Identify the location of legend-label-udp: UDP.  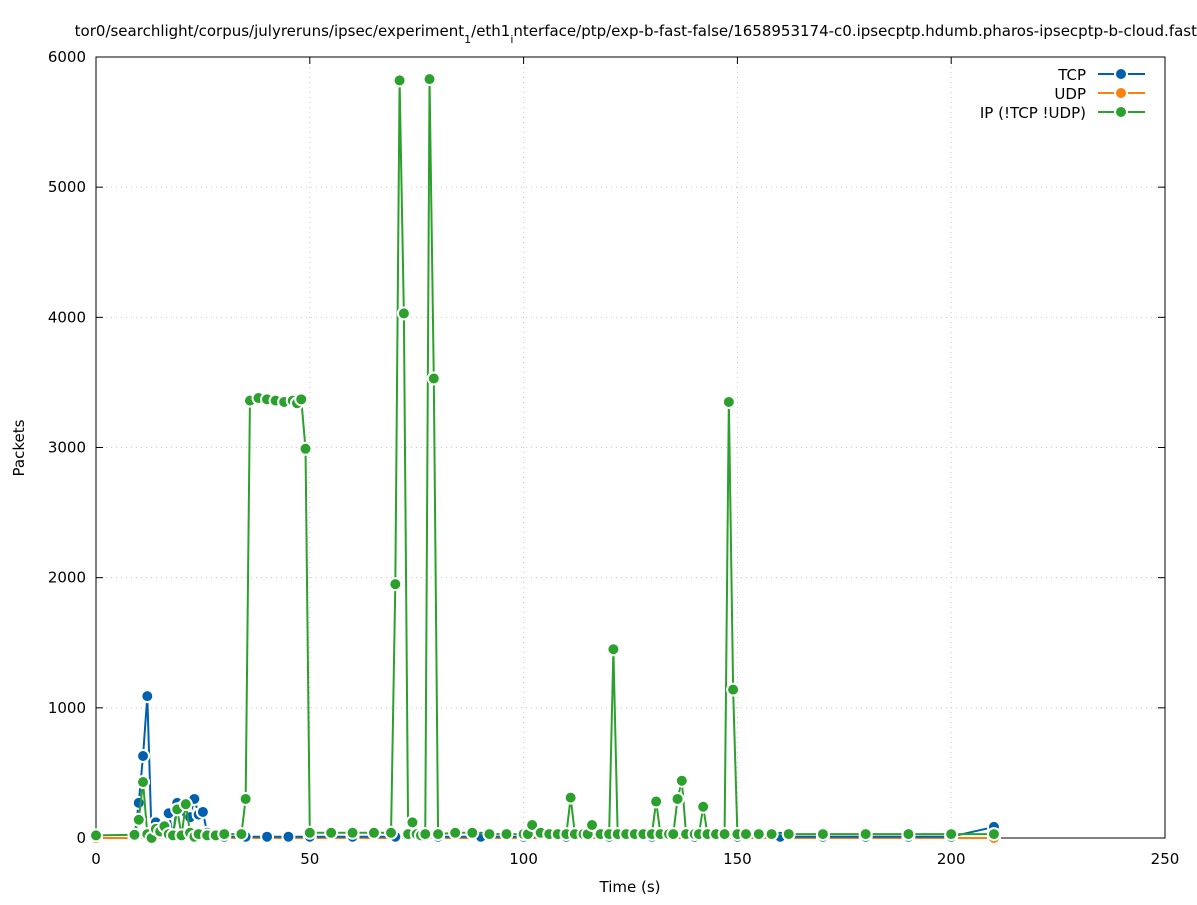
(1070, 94).